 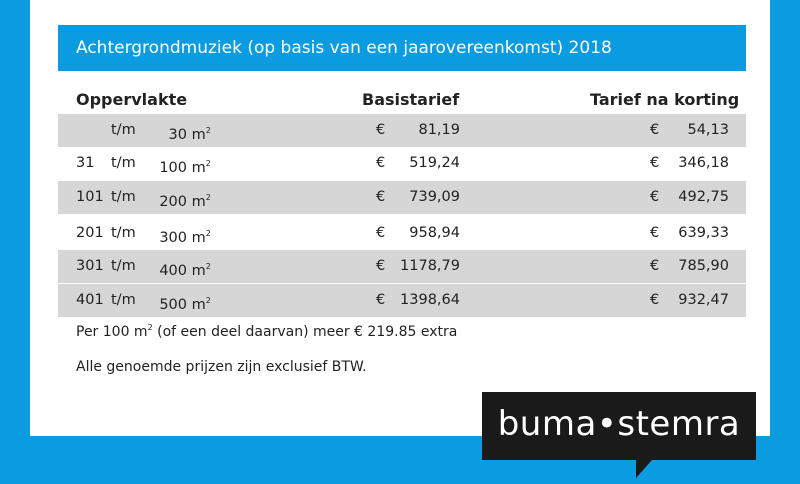 What do you see at coordinates (402, 197) in the screenshot?
I see `table-row: 101 t/m 200 m2 € 739,09 € 492,75` at bounding box center [402, 197].